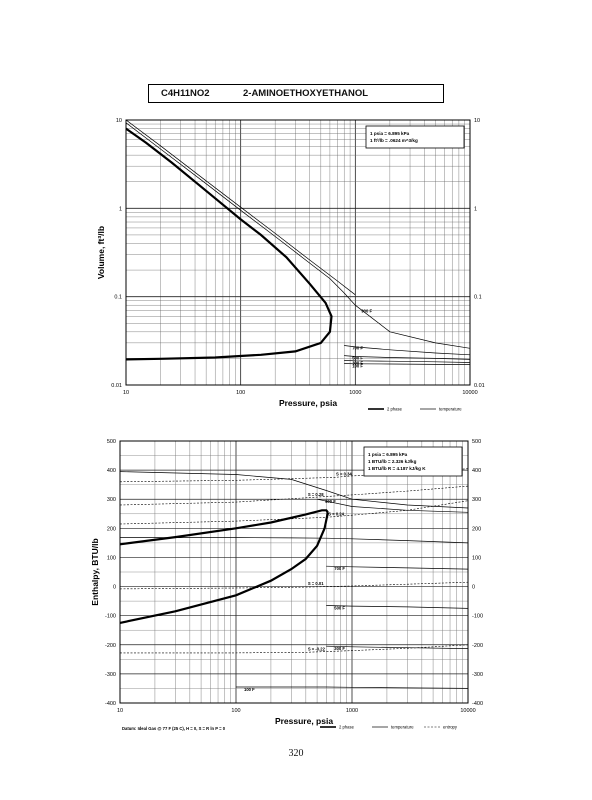 This screenshot has height=800, width=592. What do you see at coordinates (477, 646) in the screenshot?
I see `enthalpy-y-tick-label-right: -200` at bounding box center [477, 646].